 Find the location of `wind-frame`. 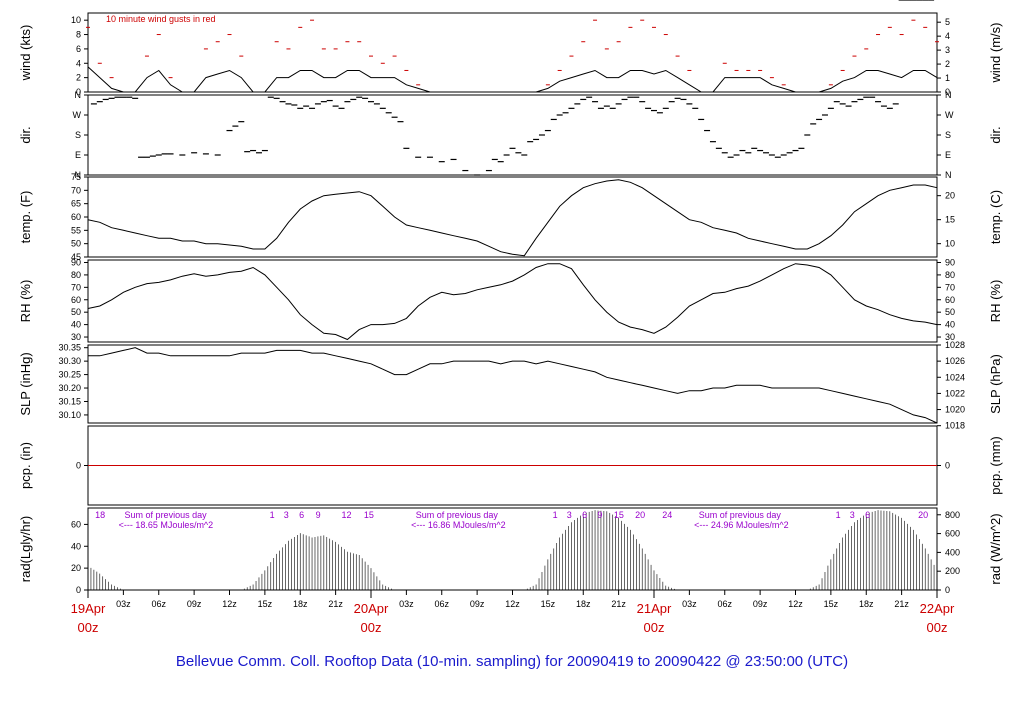

wind-frame is located at coordinates (512, 52).